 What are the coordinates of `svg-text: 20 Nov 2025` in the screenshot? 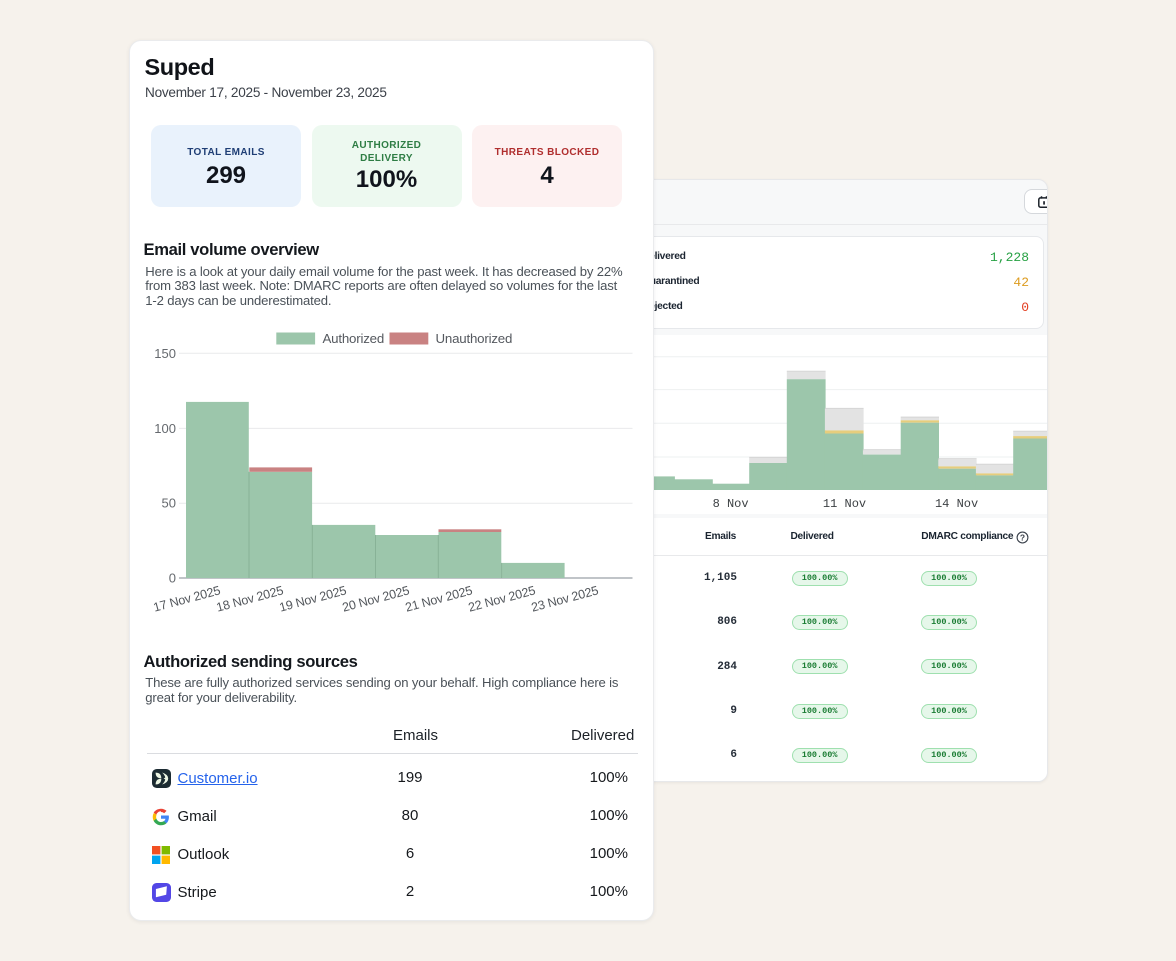 It's located at (376, 598).